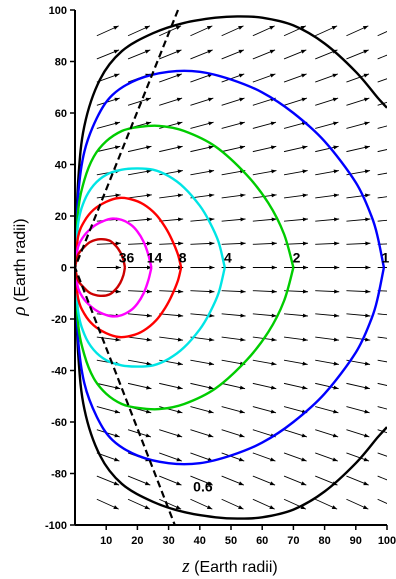 This screenshot has width=396, height=579. I want to click on x-tick-label: 10, so click(106, 541).